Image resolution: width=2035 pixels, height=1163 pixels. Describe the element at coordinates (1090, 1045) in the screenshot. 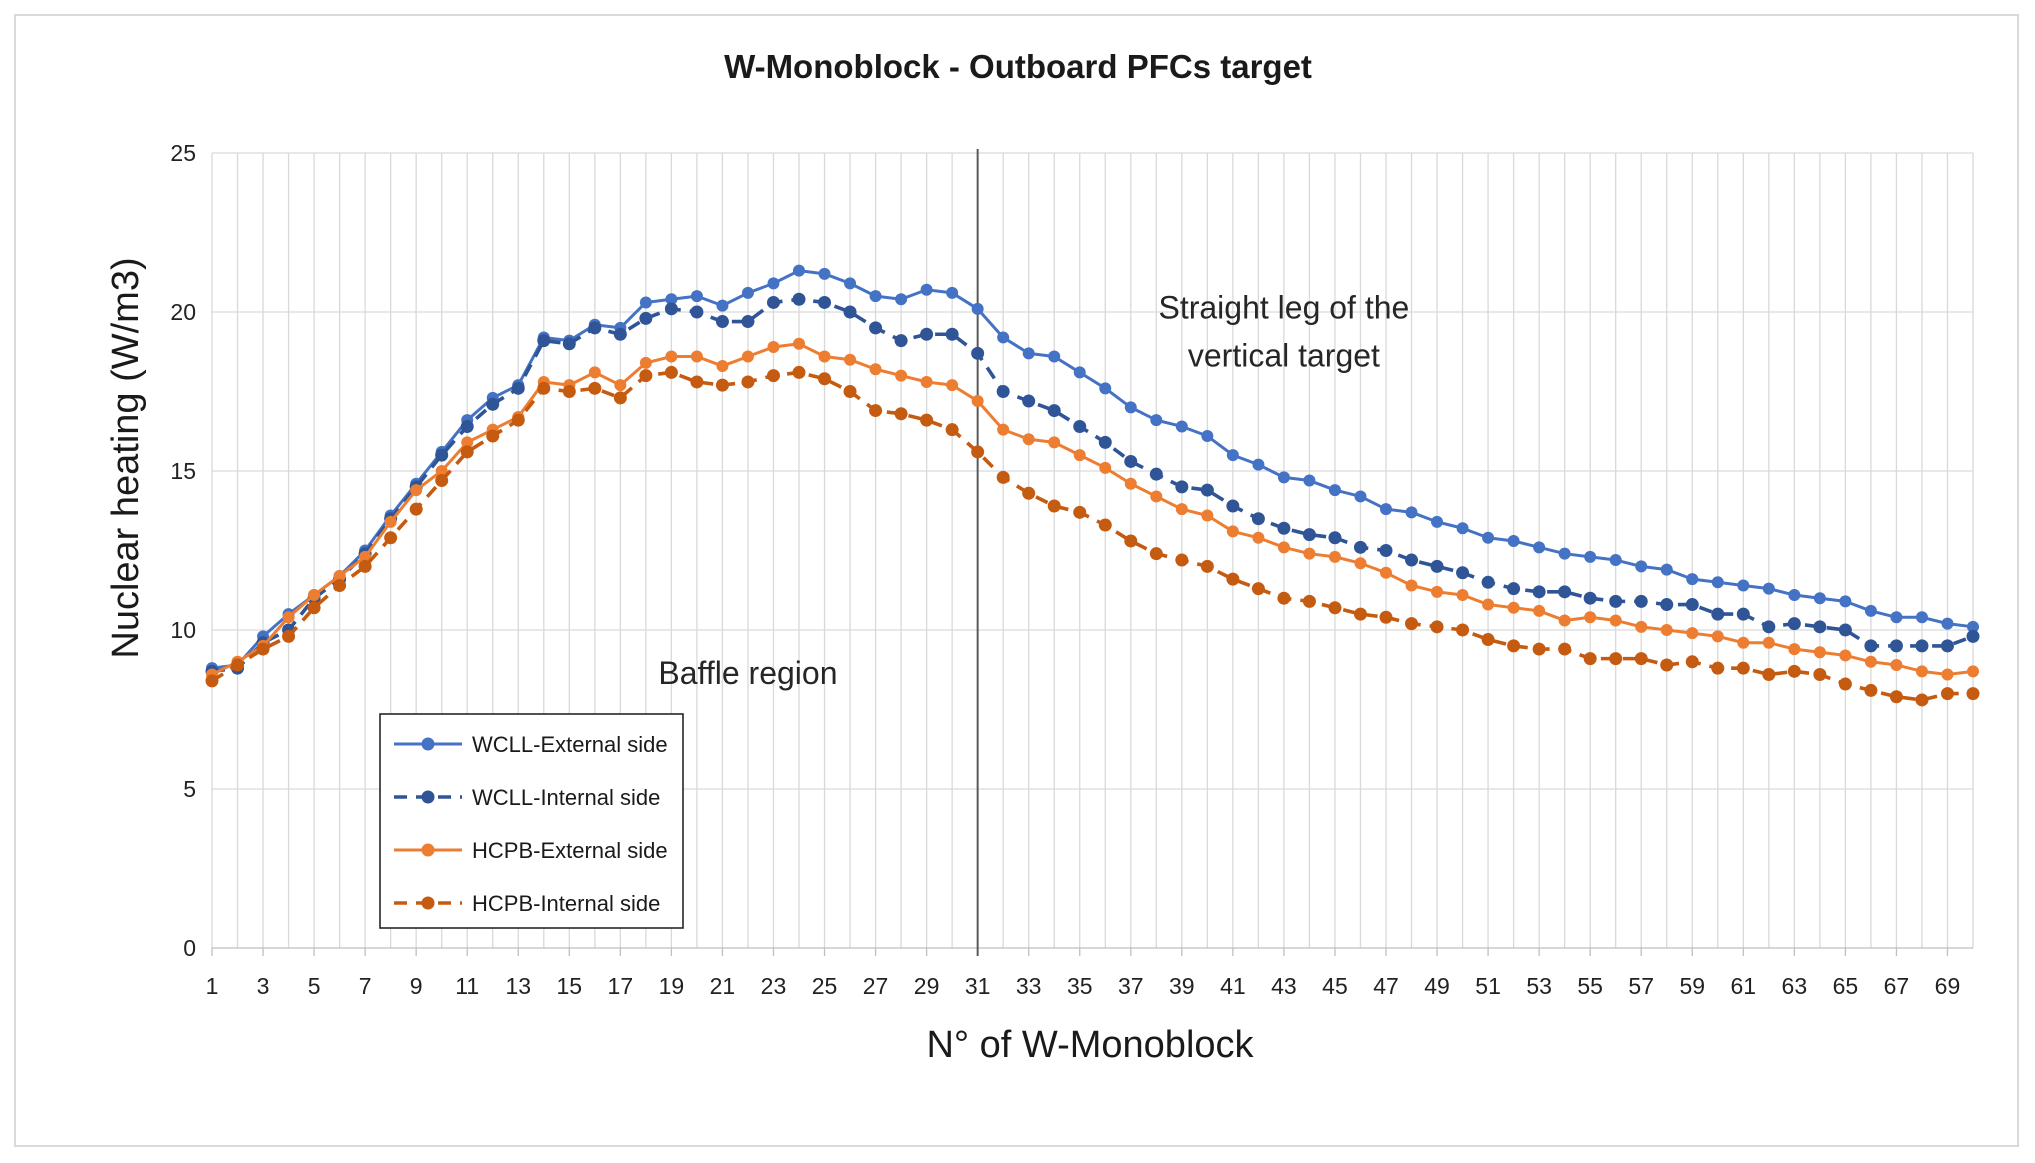

I see `x-axis-label: N° of W-Monoblock` at that location.